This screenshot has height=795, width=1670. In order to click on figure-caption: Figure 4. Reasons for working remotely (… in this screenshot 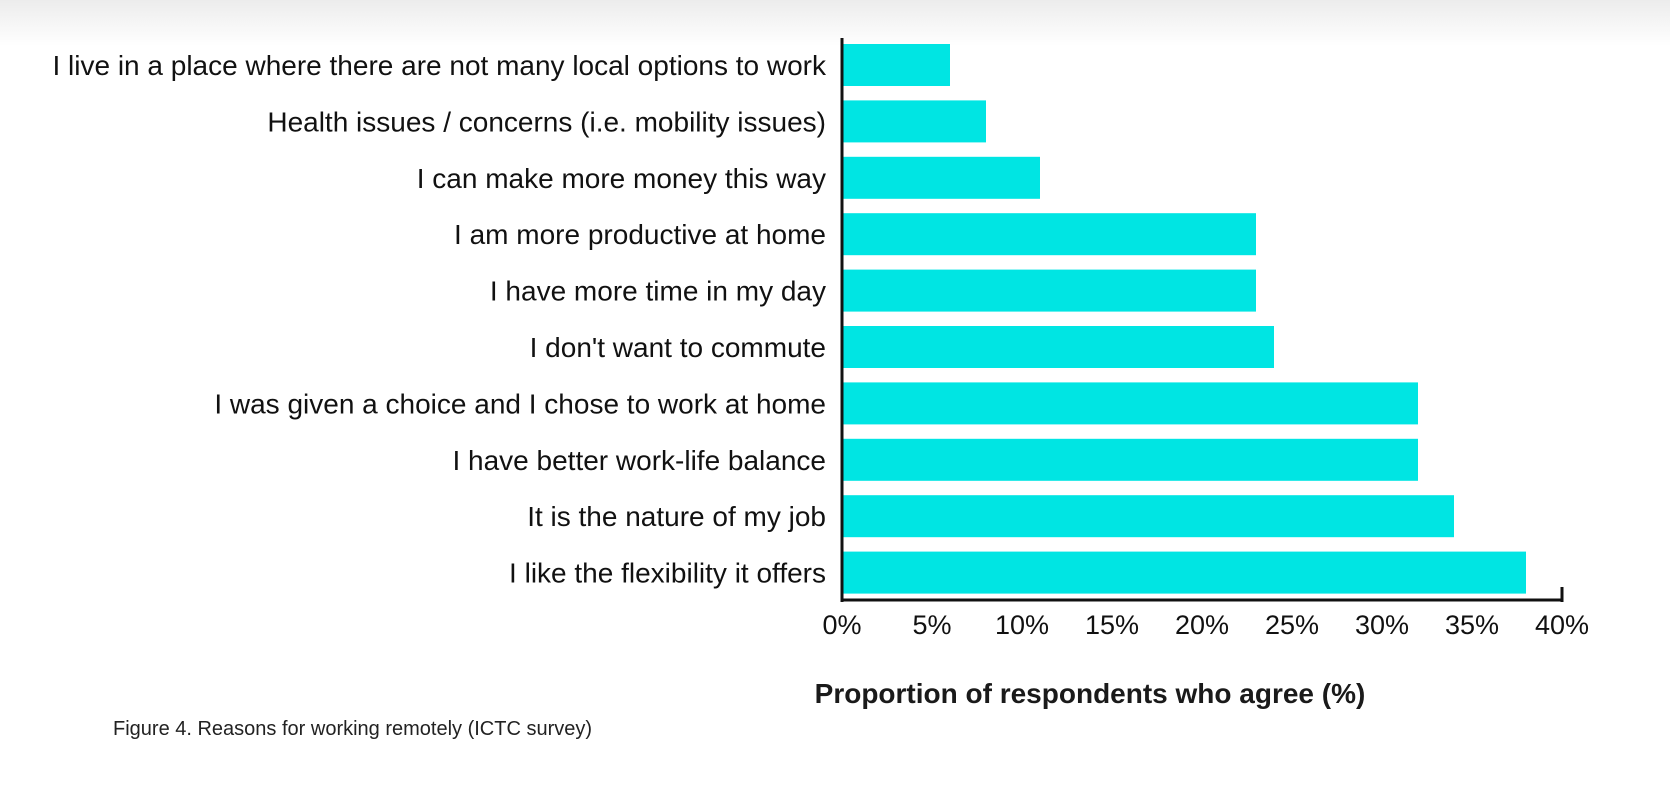, I will do `click(353, 729)`.